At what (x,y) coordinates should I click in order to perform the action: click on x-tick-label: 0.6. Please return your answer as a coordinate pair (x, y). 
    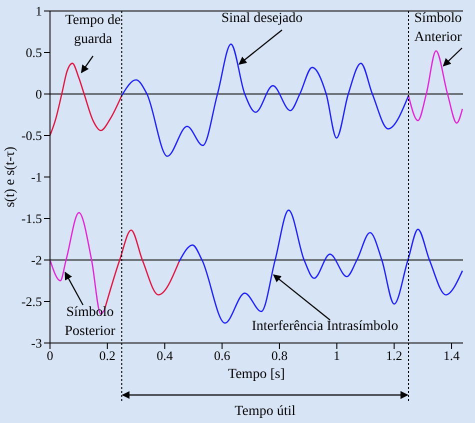
    Looking at the image, I should click on (222, 356).